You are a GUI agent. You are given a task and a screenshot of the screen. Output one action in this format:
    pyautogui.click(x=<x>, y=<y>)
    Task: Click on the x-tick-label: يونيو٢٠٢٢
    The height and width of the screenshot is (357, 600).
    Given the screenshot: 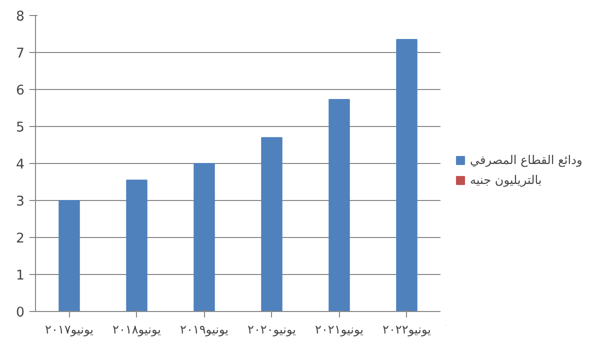 What is the action you would take?
    pyautogui.click(x=406, y=329)
    